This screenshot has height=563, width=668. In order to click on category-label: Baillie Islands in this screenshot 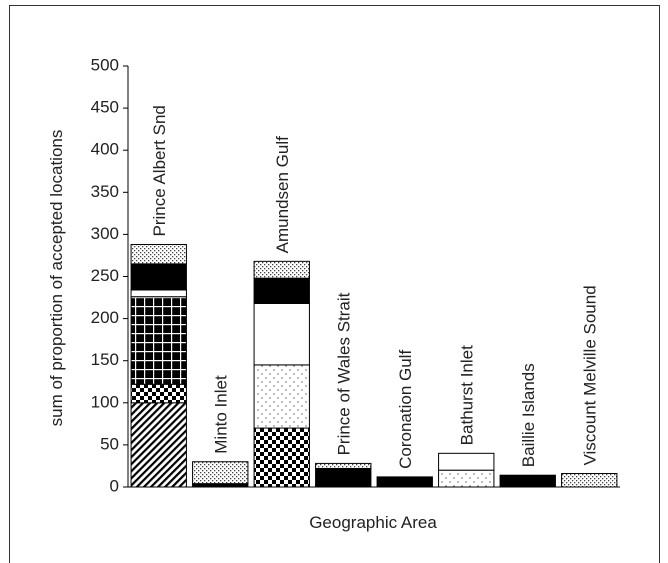, I will do `click(528, 415)`.